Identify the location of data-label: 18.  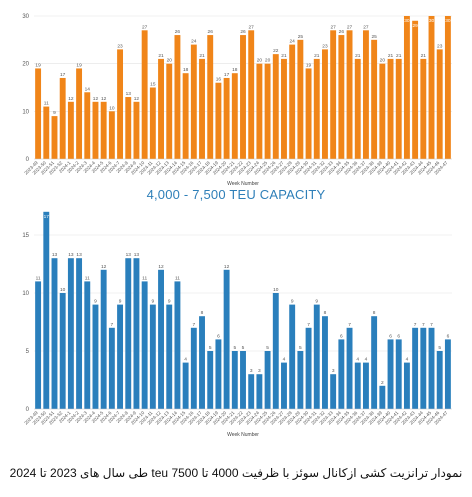
(235, 70).